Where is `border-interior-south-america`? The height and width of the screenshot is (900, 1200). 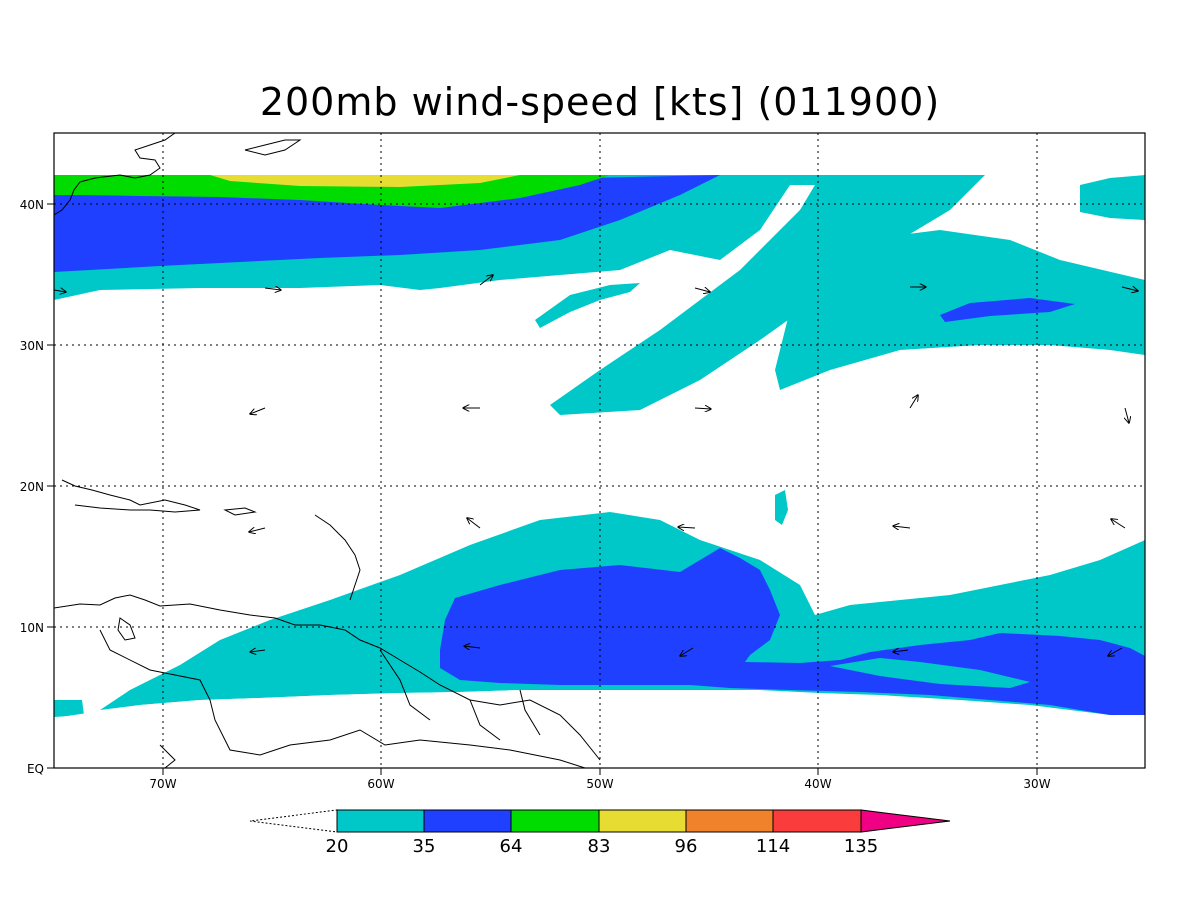
border-interior-south-america is located at coordinates (342, 698).